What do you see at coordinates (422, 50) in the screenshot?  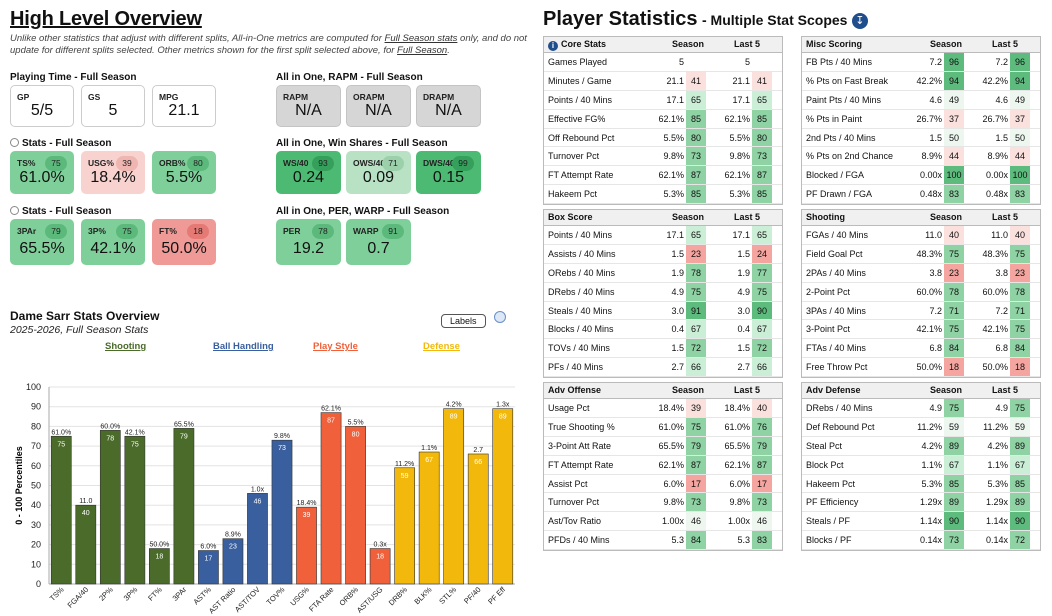 I see `note-link-full-season: Full Season` at bounding box center [422, 50].